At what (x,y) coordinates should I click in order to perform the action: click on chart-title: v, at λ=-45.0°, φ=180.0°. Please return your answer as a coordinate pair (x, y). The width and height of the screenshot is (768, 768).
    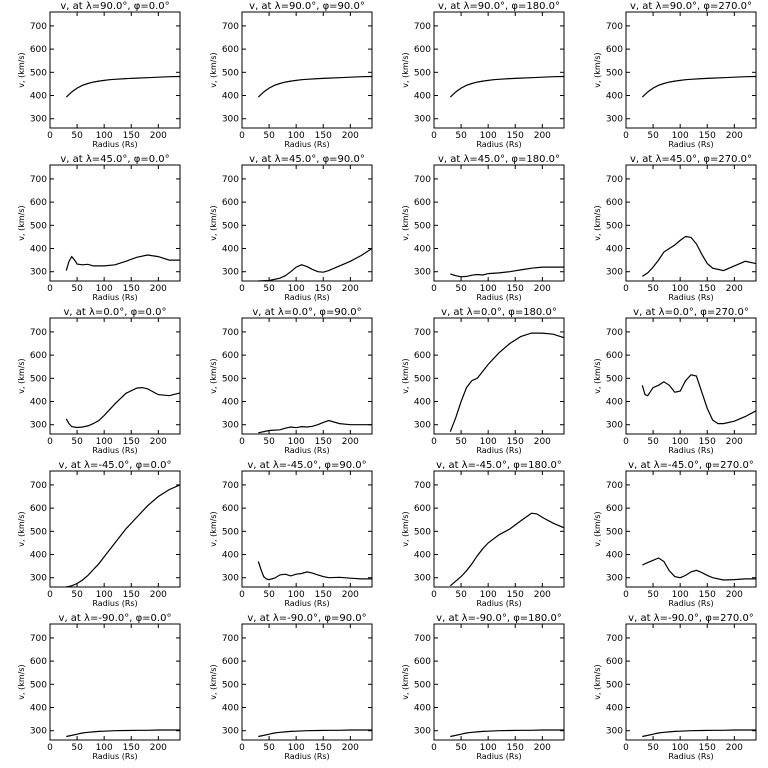
    Looking at the image, I should click on (499, 465).